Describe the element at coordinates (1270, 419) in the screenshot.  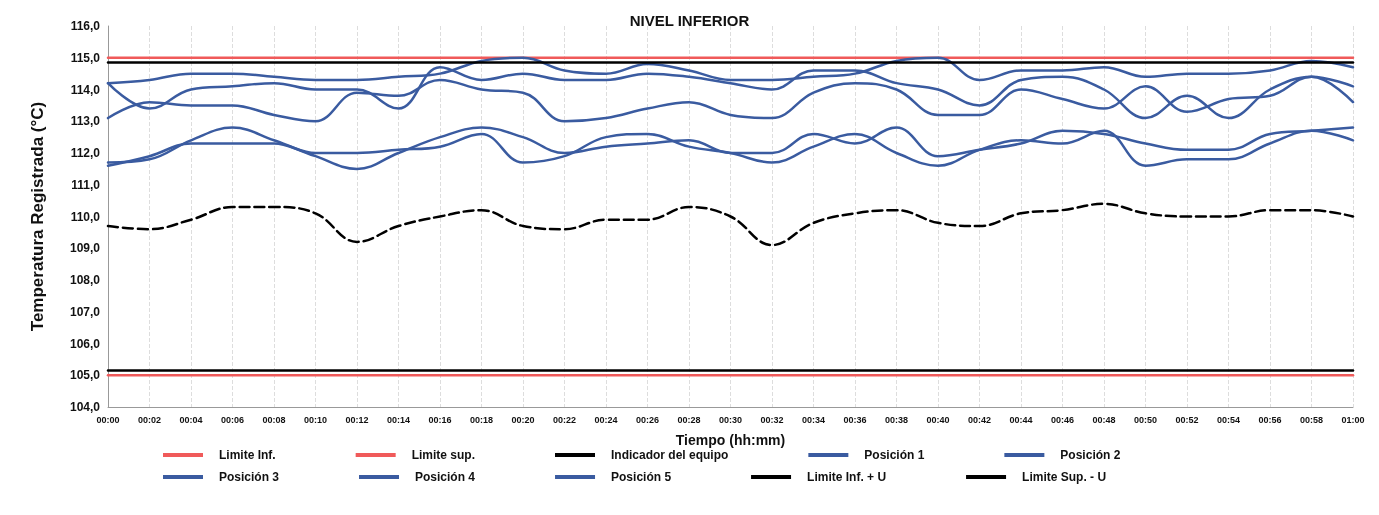
I see `x-tick-label: 00:56` at that location.